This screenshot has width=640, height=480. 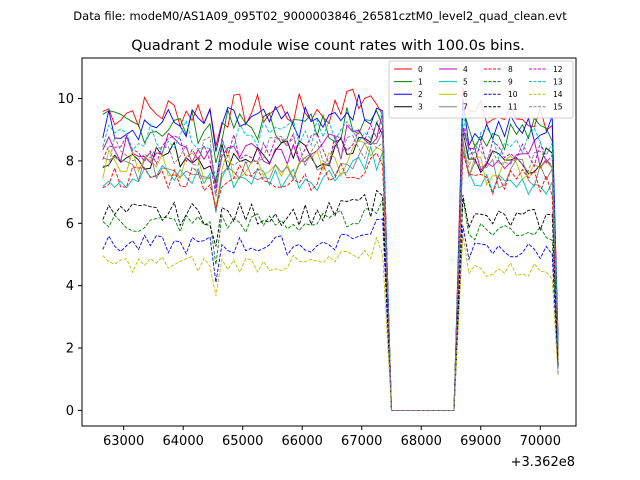 What do you see at coordinates (465, 69) in the screenshot?
I see `legend-label-4: 4` at bounding box center [465, 69].